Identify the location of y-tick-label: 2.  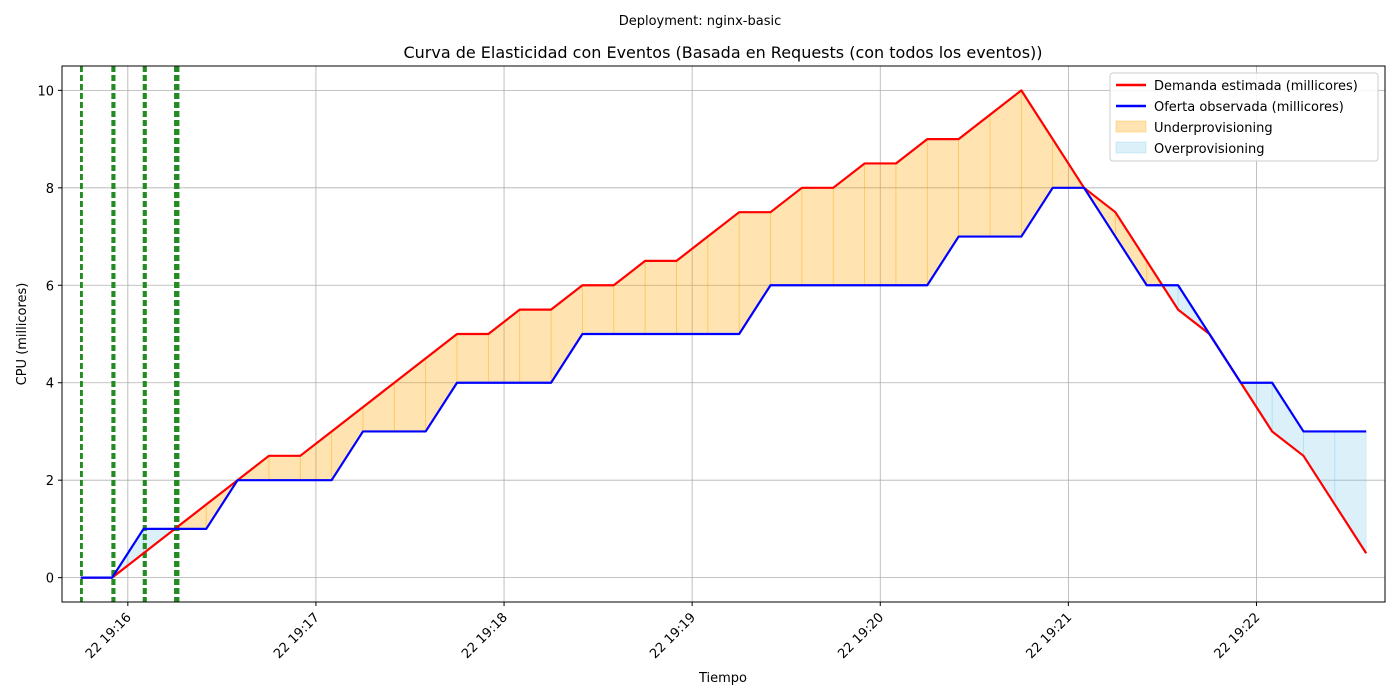
(50, 481).